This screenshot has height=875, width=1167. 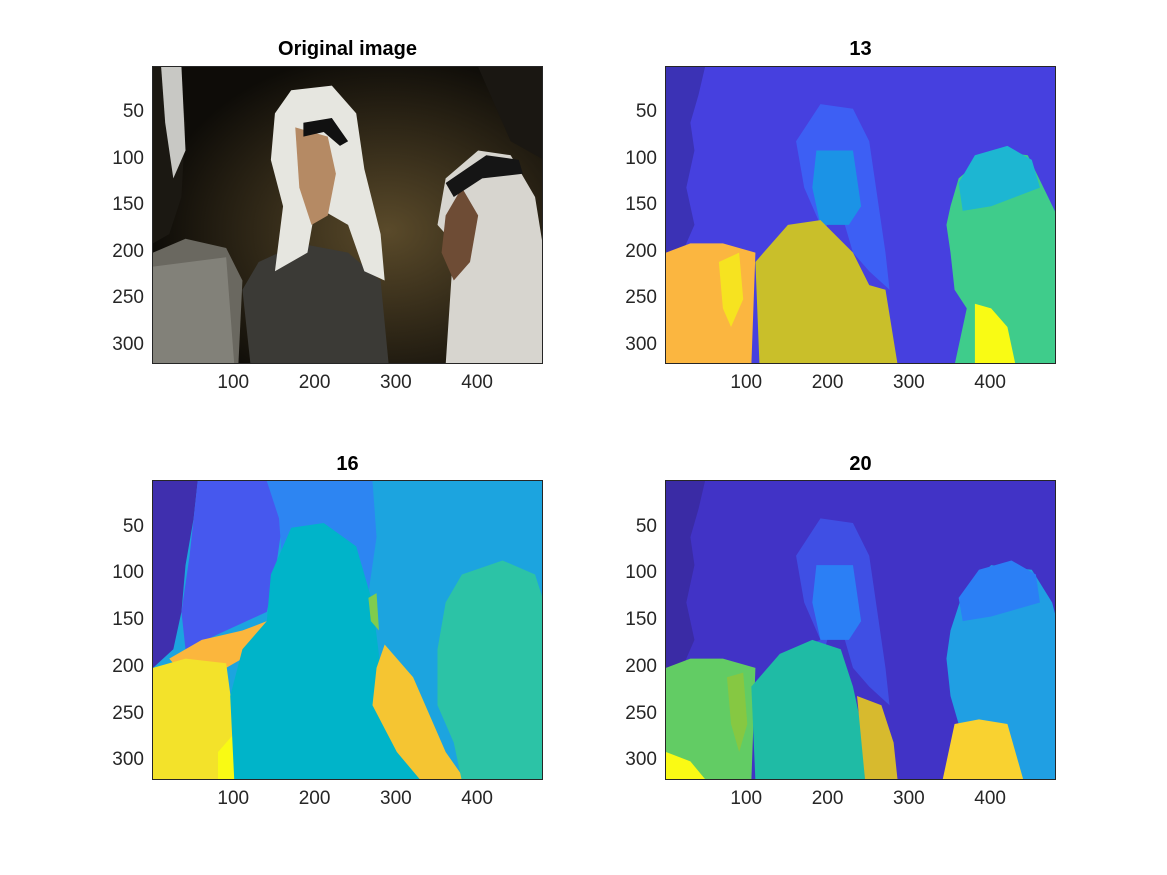 What do you see at coordinates (315, 176) in the screenshot?
I see `photo-face` at bounding box center [315, 176].